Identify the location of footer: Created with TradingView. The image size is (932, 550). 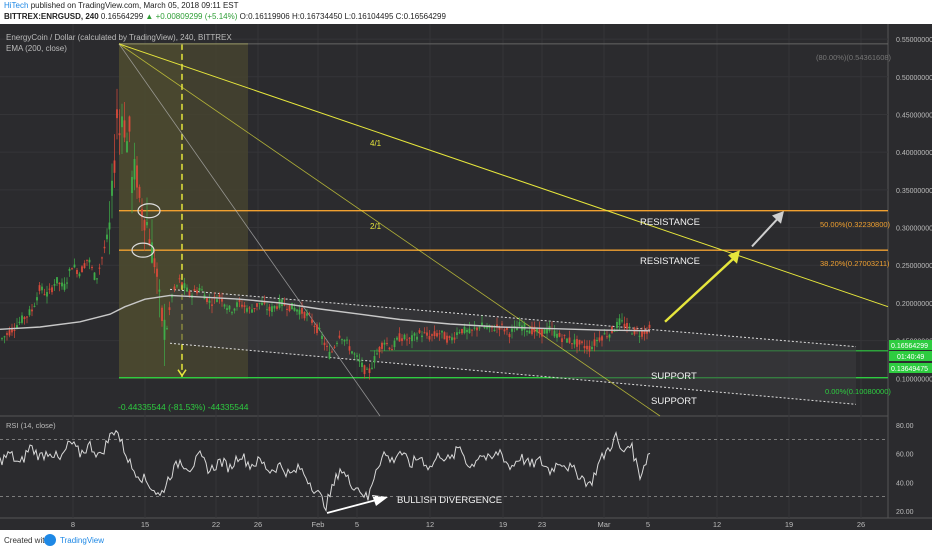
(466, 540).